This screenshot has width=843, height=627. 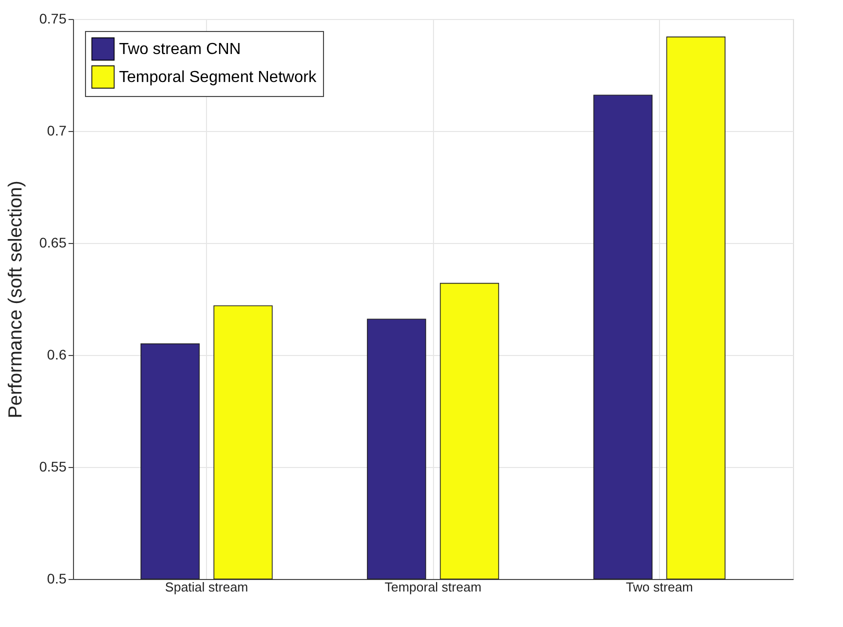 What do you see at coordinates (15, 299) in the screenshot?
I see `y-axis-title: Performance (soft selection)` at bounding box center [15, 299].